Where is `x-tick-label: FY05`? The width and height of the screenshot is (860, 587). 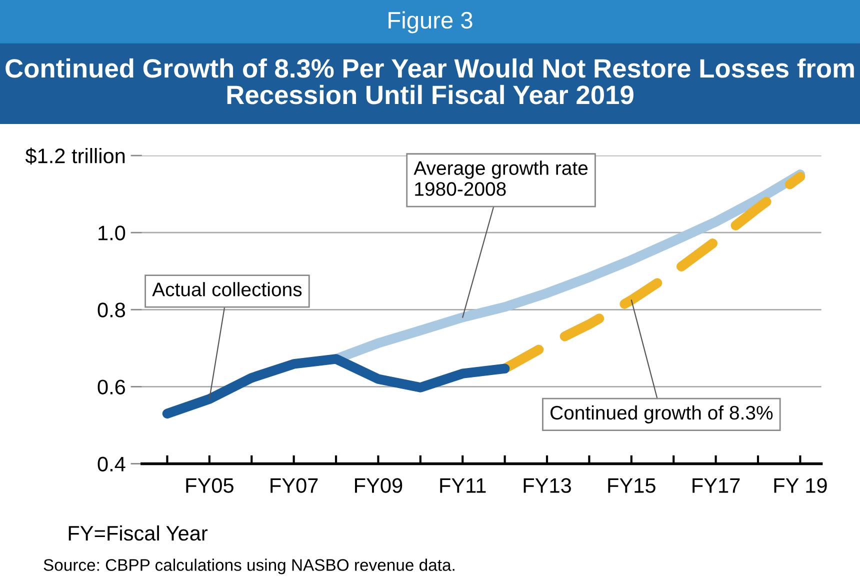
x-tick-label: FY05 is located at coordinates (210, 485).